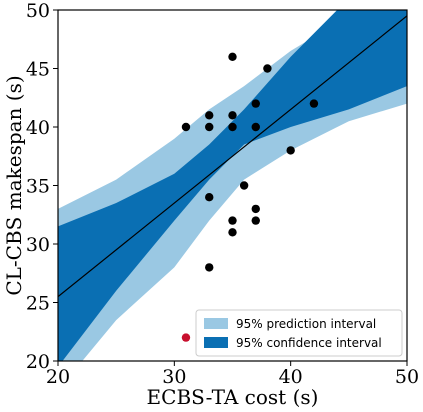  I want to click on legend-swatch-confidence, so click(216, 342).